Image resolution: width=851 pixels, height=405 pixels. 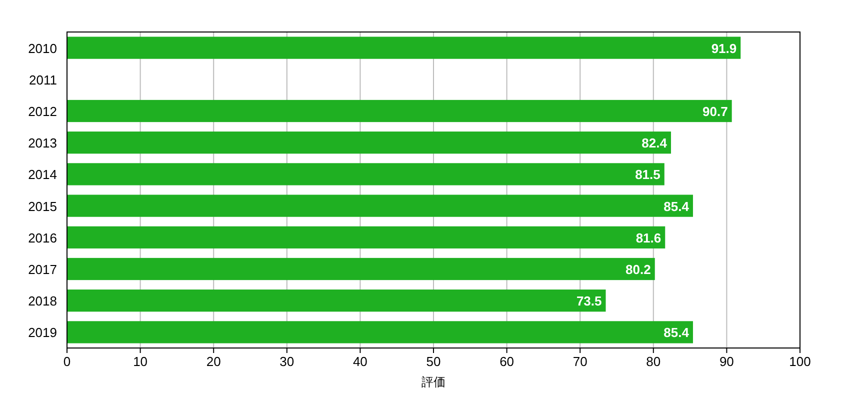 What do you see at coordinates (42, 174) in the screenshot?
I see `y-tick-label: 2014` at bounding box center [42, 174].